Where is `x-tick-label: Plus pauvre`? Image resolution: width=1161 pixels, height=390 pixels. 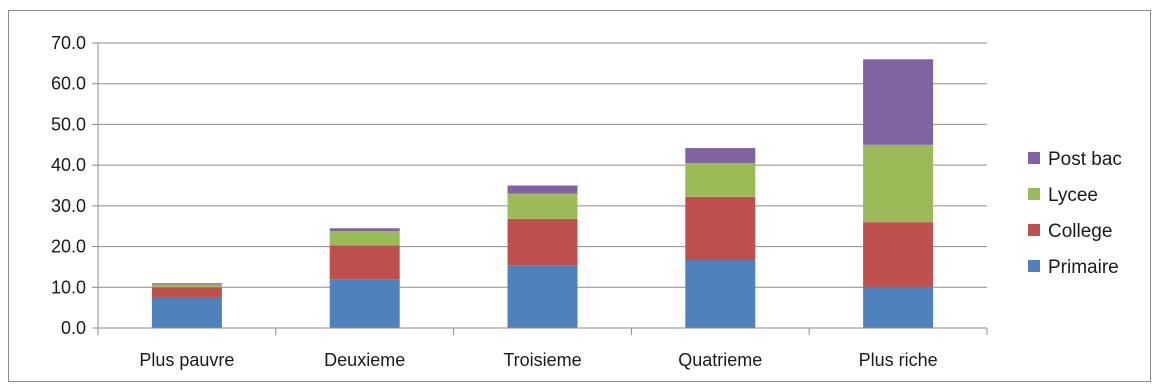
x-tick-label: Plus pauvre is located at coordinates (186, 360).